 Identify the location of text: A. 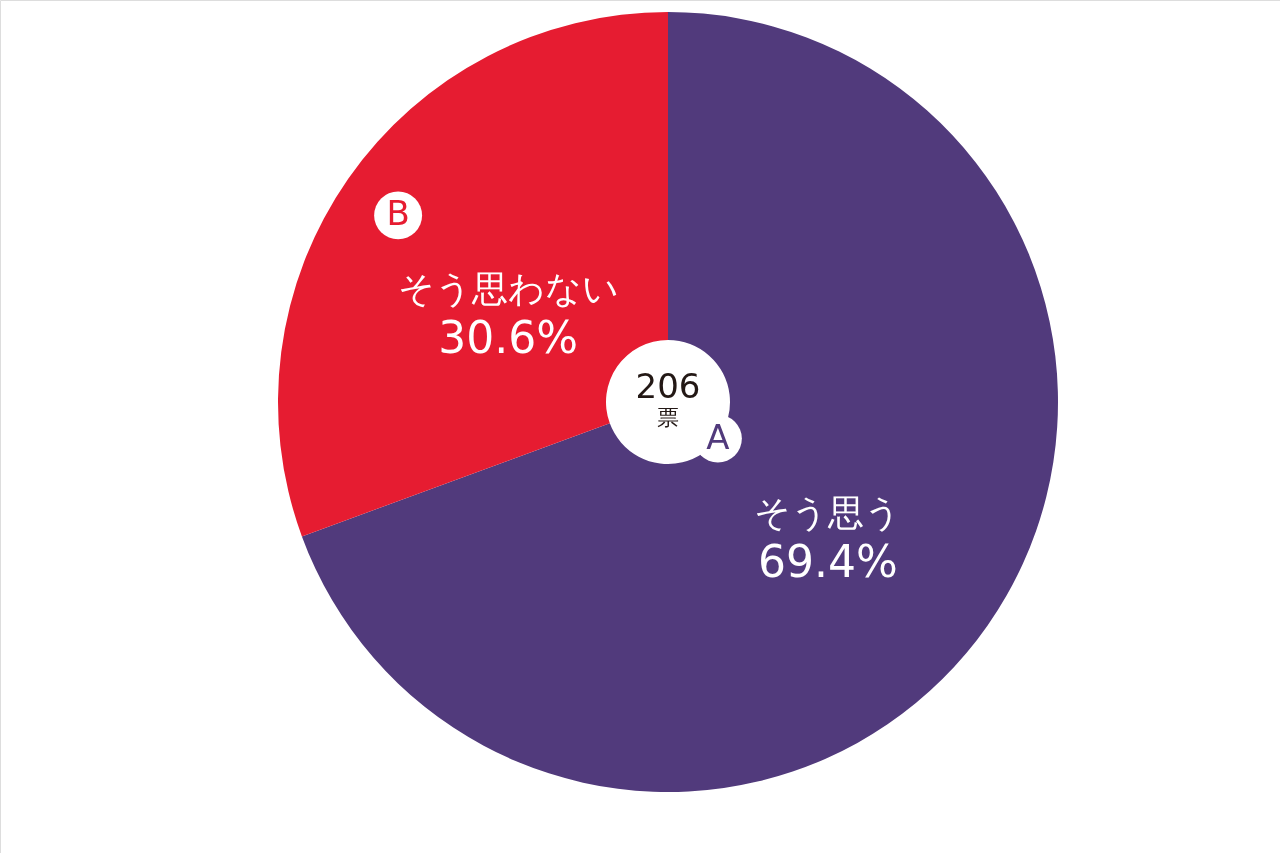
(718, 436).